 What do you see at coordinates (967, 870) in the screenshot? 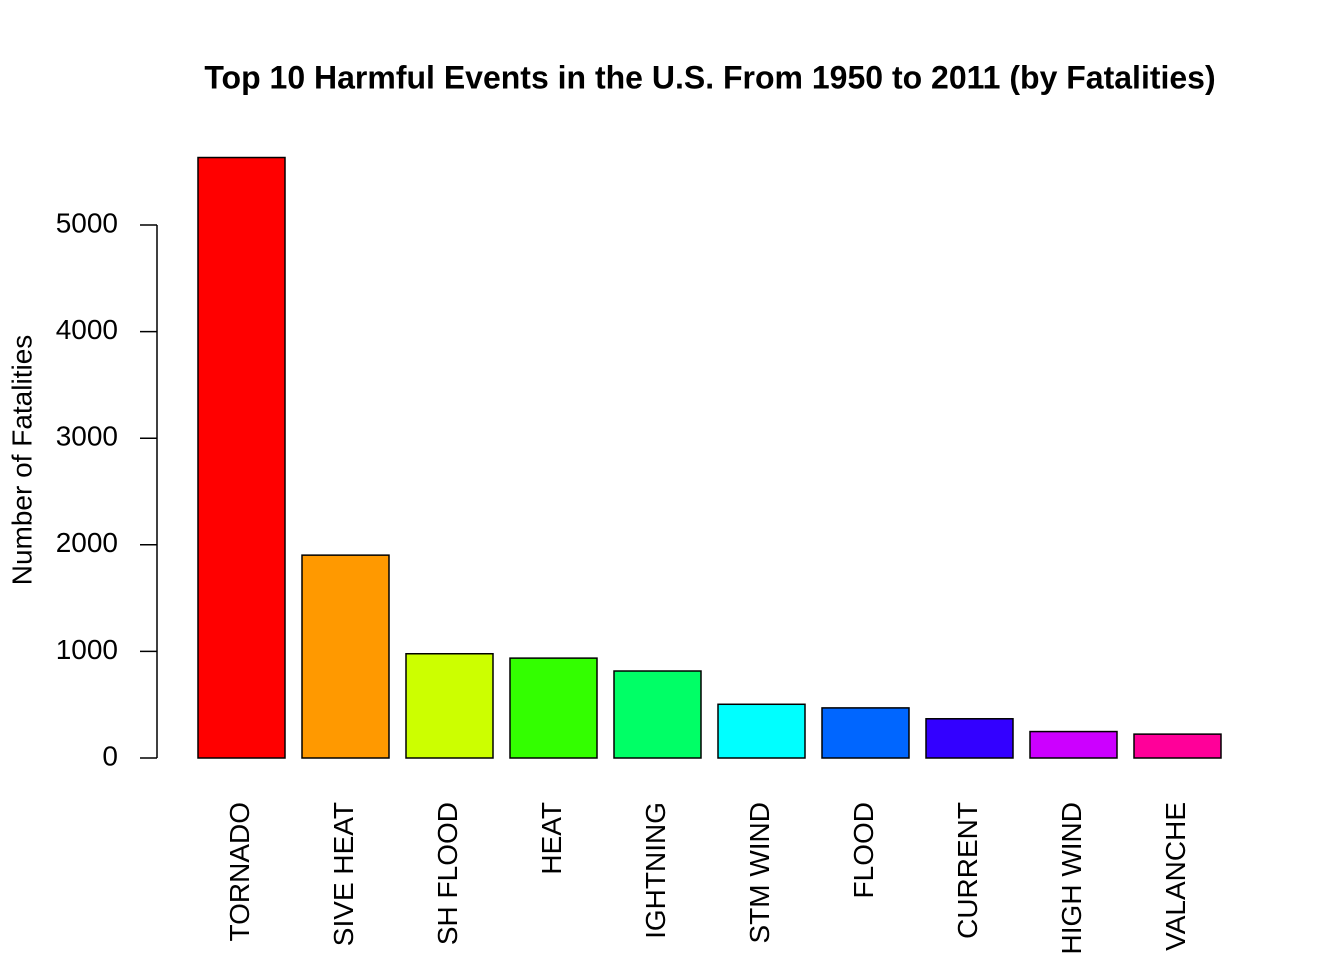
I see `x-tick-label: CURRENT` at bounding box center [967, 870].